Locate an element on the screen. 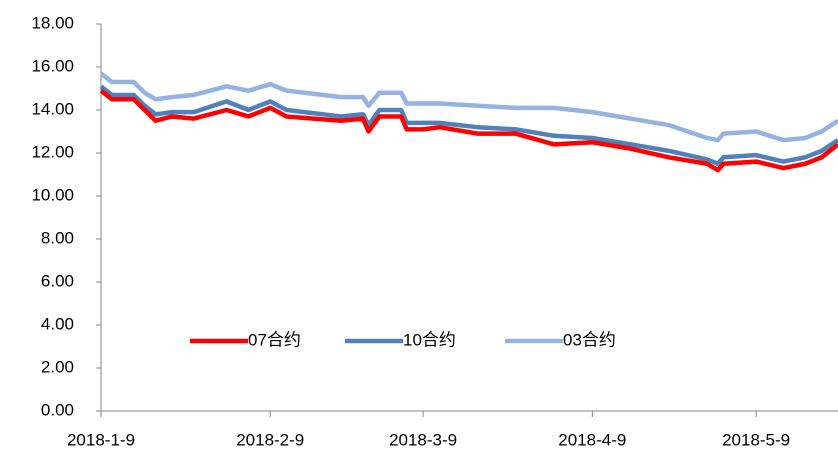  y-tick-label: 10.00 is located at coordinates (52, 194).